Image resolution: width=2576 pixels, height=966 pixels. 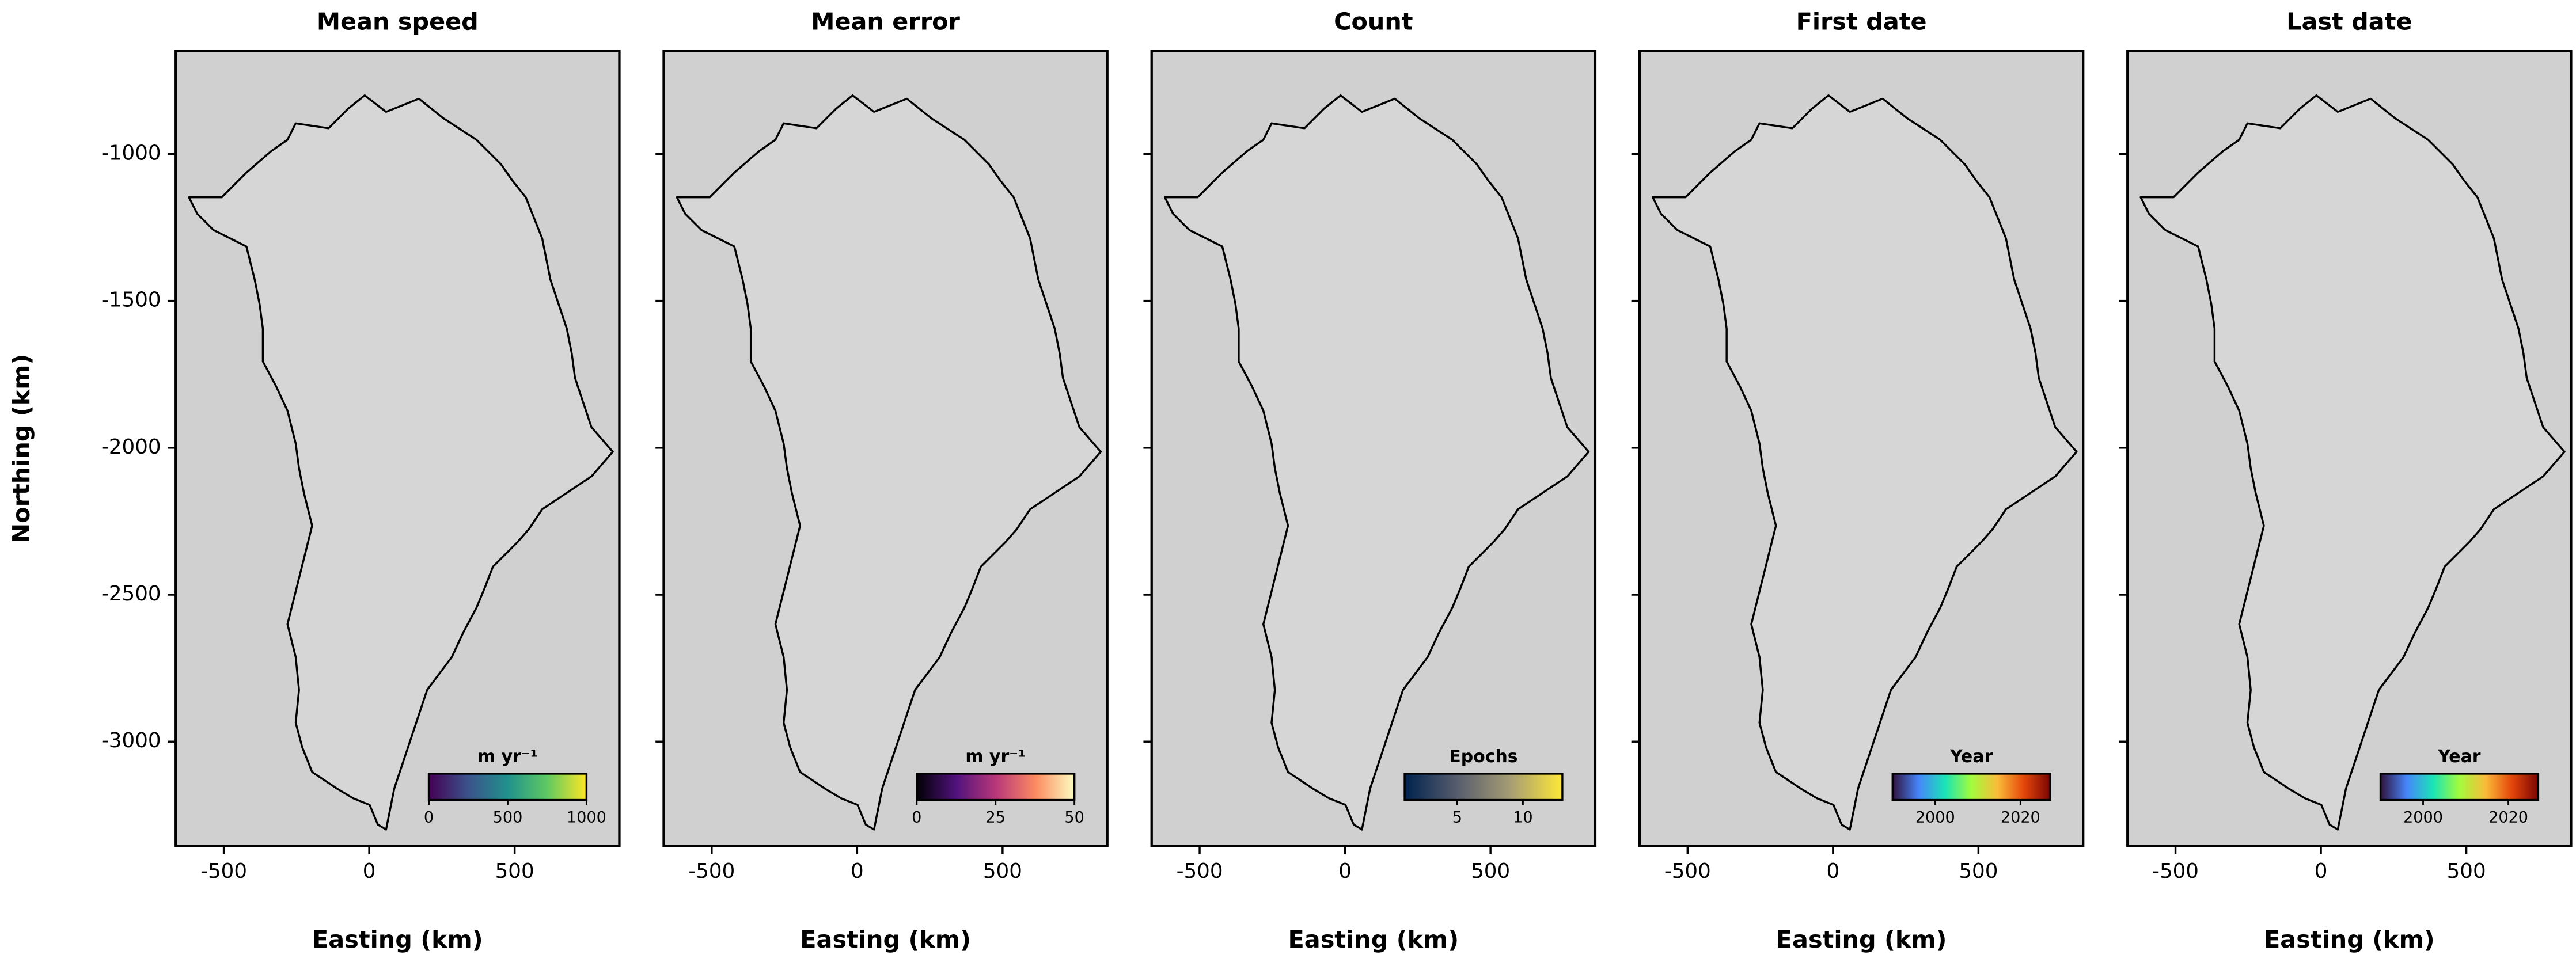 What do you see at coordinates (1074, 817) in the screenshot?
I see `colorbar-tick-label: 50` at bounding box center [1074, 817].